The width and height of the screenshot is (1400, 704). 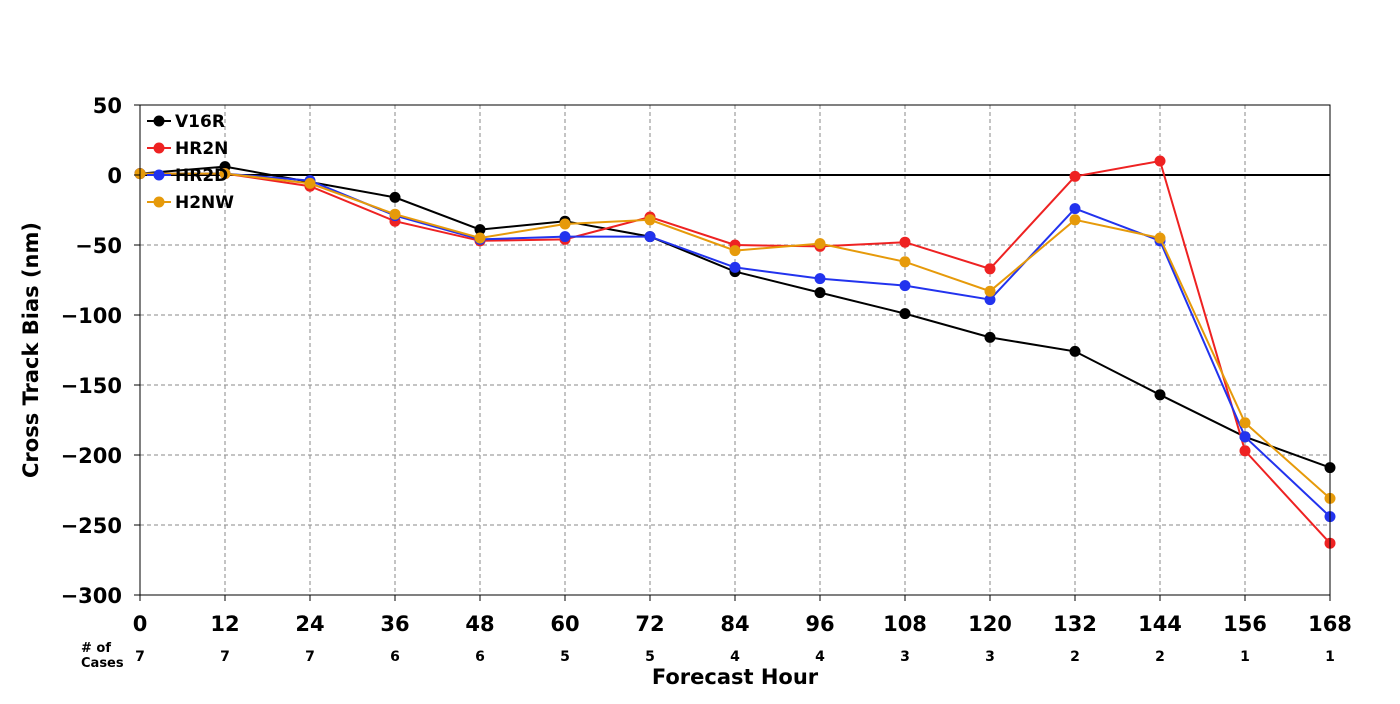 I want to click on legend-label-hr2d: HR2D, so click(x=201, y=176).